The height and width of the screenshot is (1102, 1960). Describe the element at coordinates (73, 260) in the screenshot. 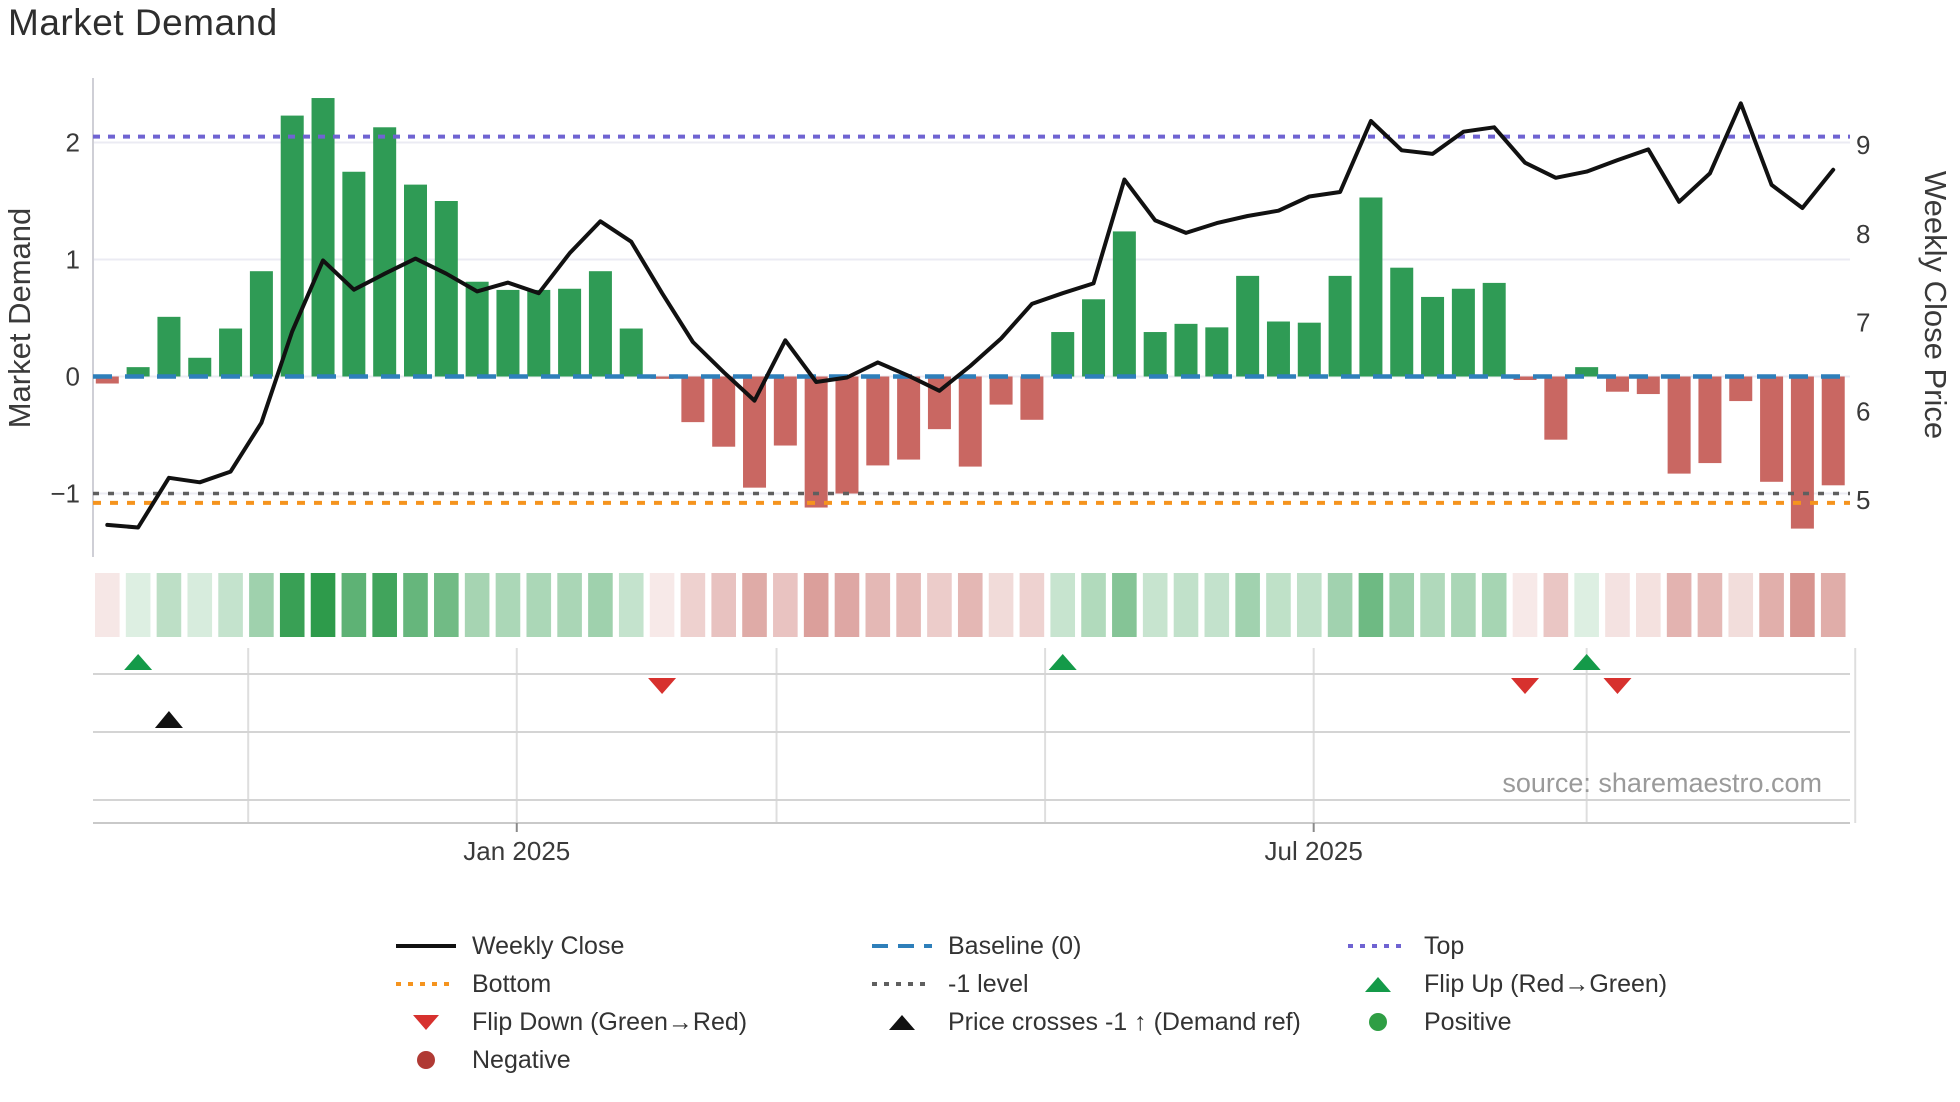

I see `y-left-tick-label: 1` at that location.